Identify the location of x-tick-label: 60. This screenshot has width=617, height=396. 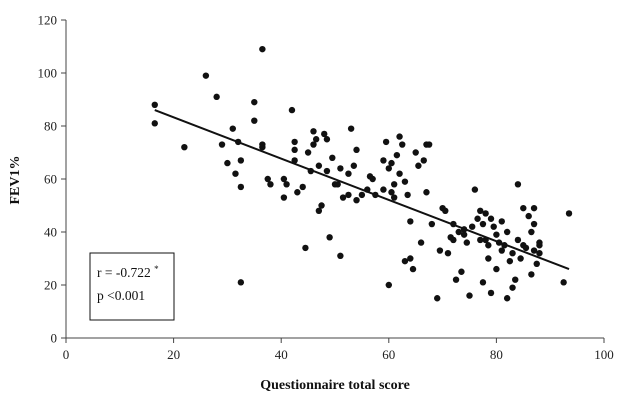
(388, 354).